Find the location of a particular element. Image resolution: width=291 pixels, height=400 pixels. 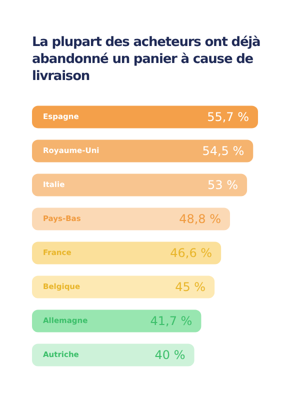

chart-title: La plupart des acheteurs ont déjà abandonné un panier à cause de livraison is located at coordinates (147, 59).